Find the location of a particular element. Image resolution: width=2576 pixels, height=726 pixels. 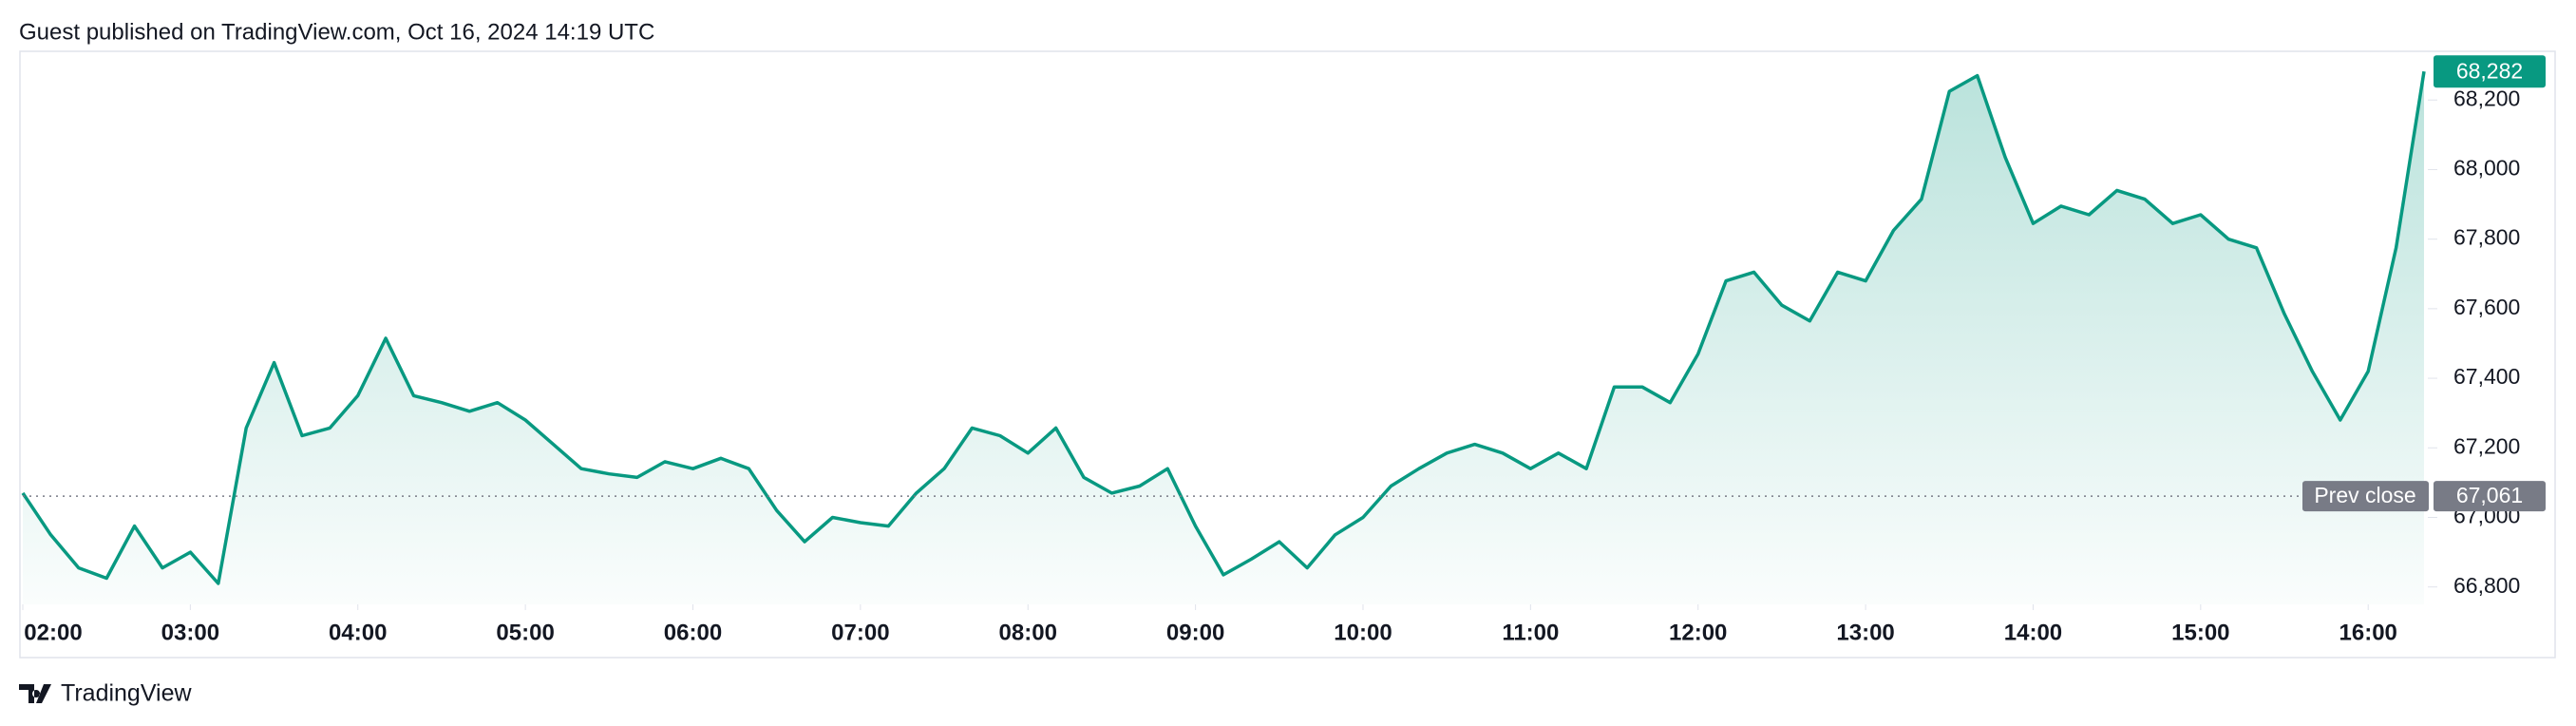

x-tick-label: 06:00 is located at coordinates (693, 632).